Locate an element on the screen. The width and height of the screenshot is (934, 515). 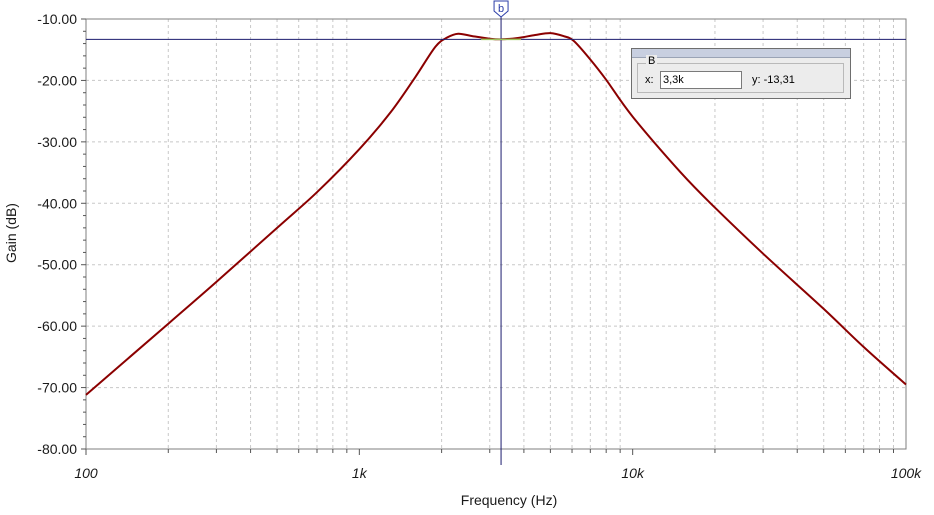
cursor-panel-titlebar is located at coordinates (741, 53).